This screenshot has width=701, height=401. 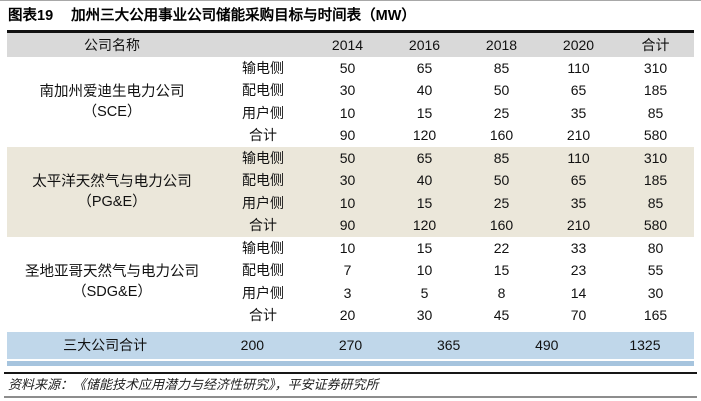 What do you see at coordinates (350, 396) in the screenshot?
I see `bottom-divider` at bounding box center [350, 396].